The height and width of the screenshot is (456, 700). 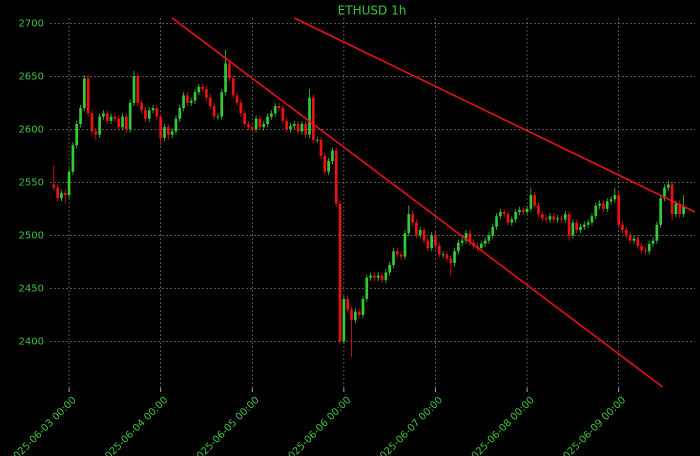 What do you see at coordinates (318, 425) in the screenshot?
I see `x-tick-label: 2025-06-06 00:00` at bounding box center [318, 425].